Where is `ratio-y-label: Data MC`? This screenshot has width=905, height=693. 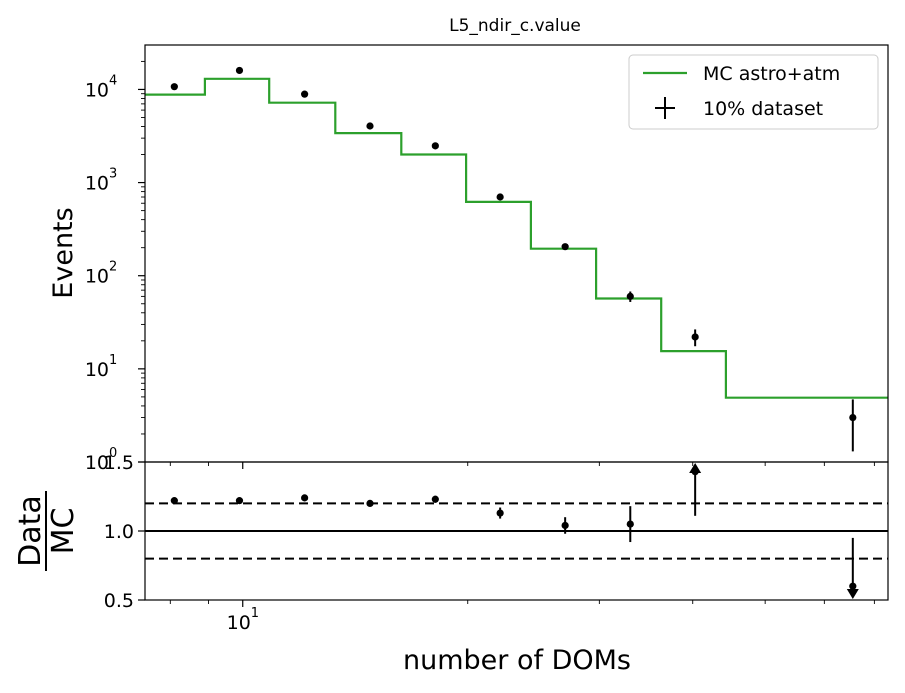
ratio-y-label: Data MC is located at coordinates (47, 531).